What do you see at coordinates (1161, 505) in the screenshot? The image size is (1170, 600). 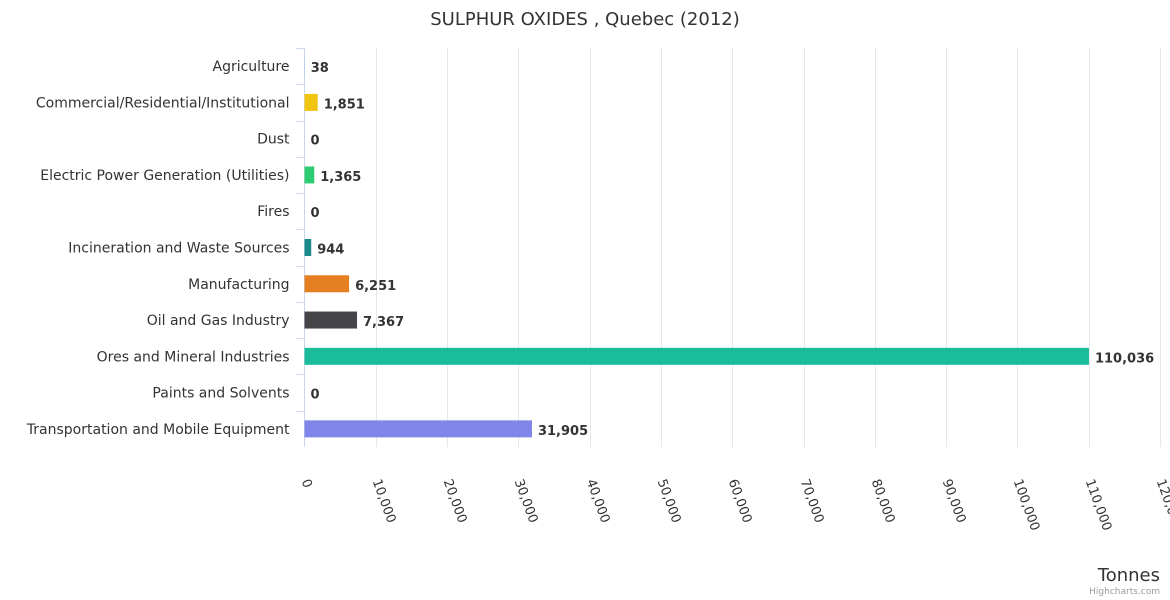 I see `x-tick-label: 120,000` at bounding box center [1161, 505].